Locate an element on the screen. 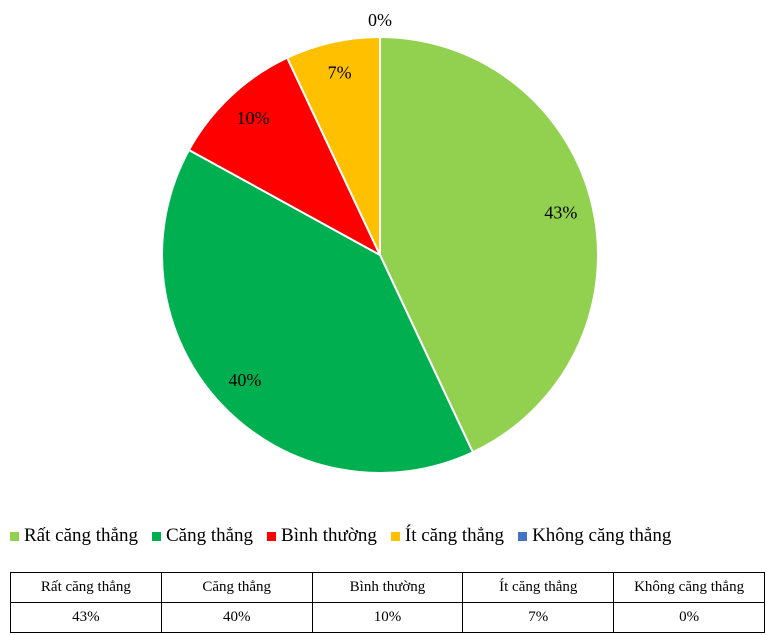  table-value-row: 43% 40% 10% 7% 0% is located at coordinates (387, 617).